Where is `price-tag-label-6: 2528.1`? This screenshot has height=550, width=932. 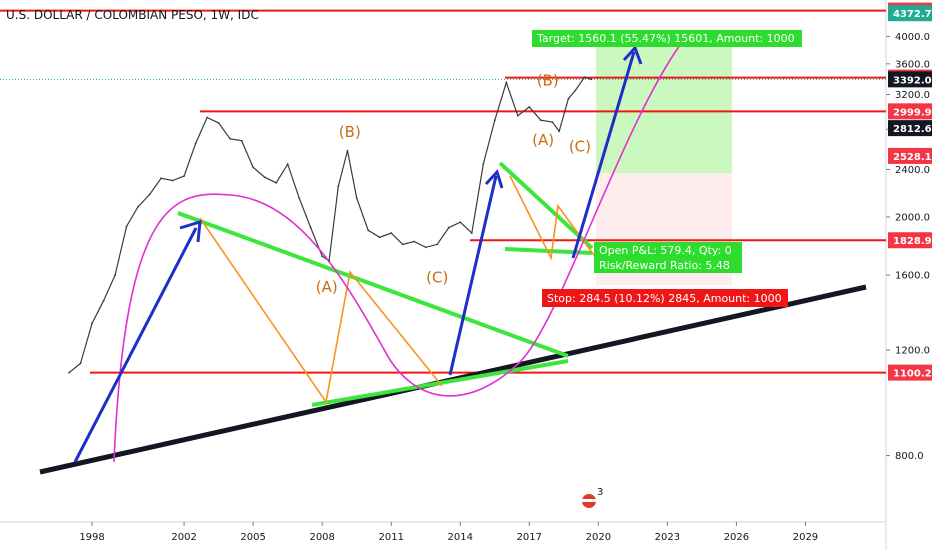
price-tag-label-6: 2528.1 is located at coordinates (912, 157).